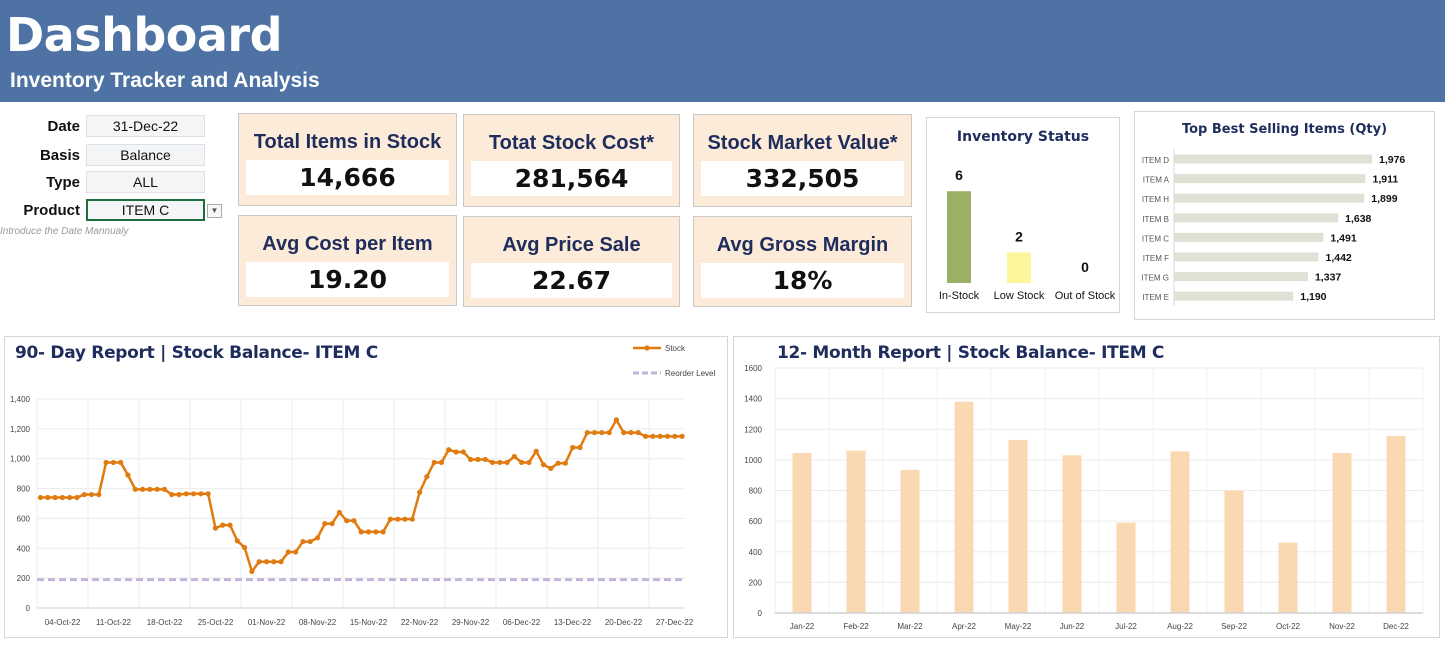 This screenshot has height=647, width=1445. I want to click on bar-value-label: 1,491, so click(1343, 238).